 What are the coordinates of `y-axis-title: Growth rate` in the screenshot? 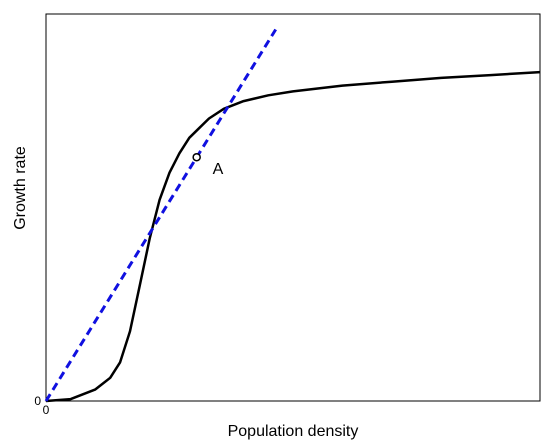 It's located at (20, 188).